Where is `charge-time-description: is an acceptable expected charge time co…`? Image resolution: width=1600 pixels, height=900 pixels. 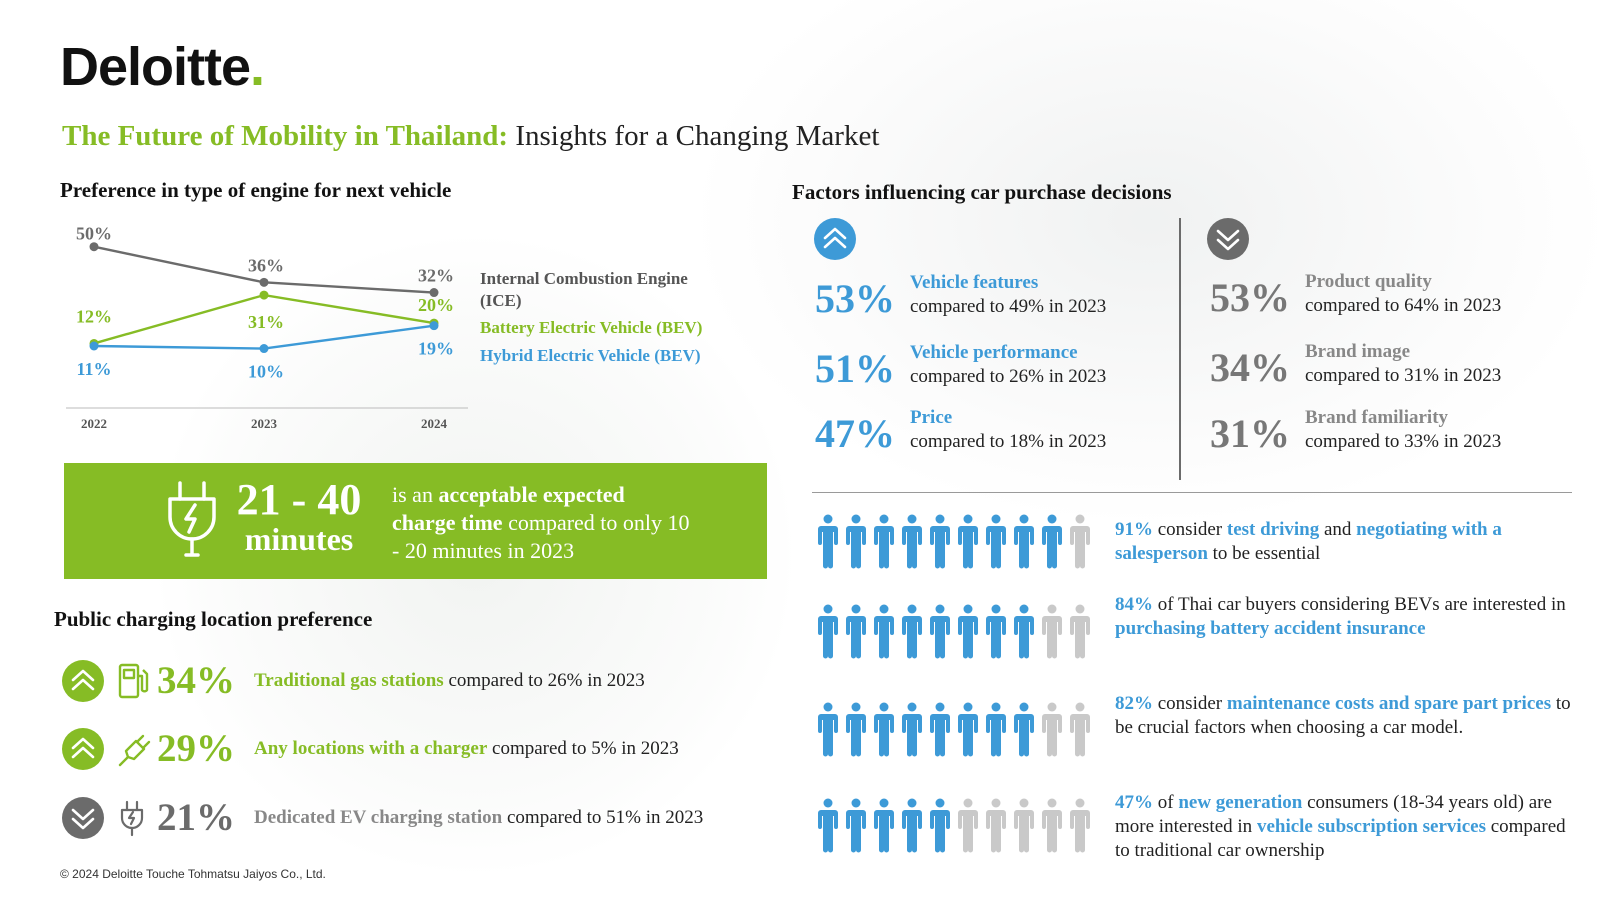 charge-time-description: is an acceptable expected charge time co… is located at coordinates (541, 522).